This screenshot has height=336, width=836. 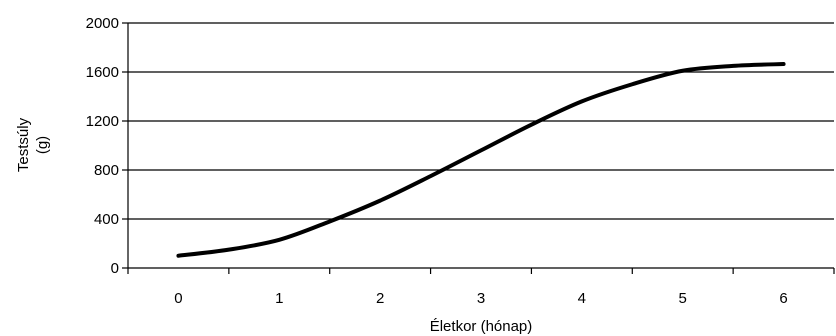 What do you see at coordinates (23, 144) in the screenshot?
I see `y-axis-label-line-1: Testsúly` at bounding box center [23, 144].